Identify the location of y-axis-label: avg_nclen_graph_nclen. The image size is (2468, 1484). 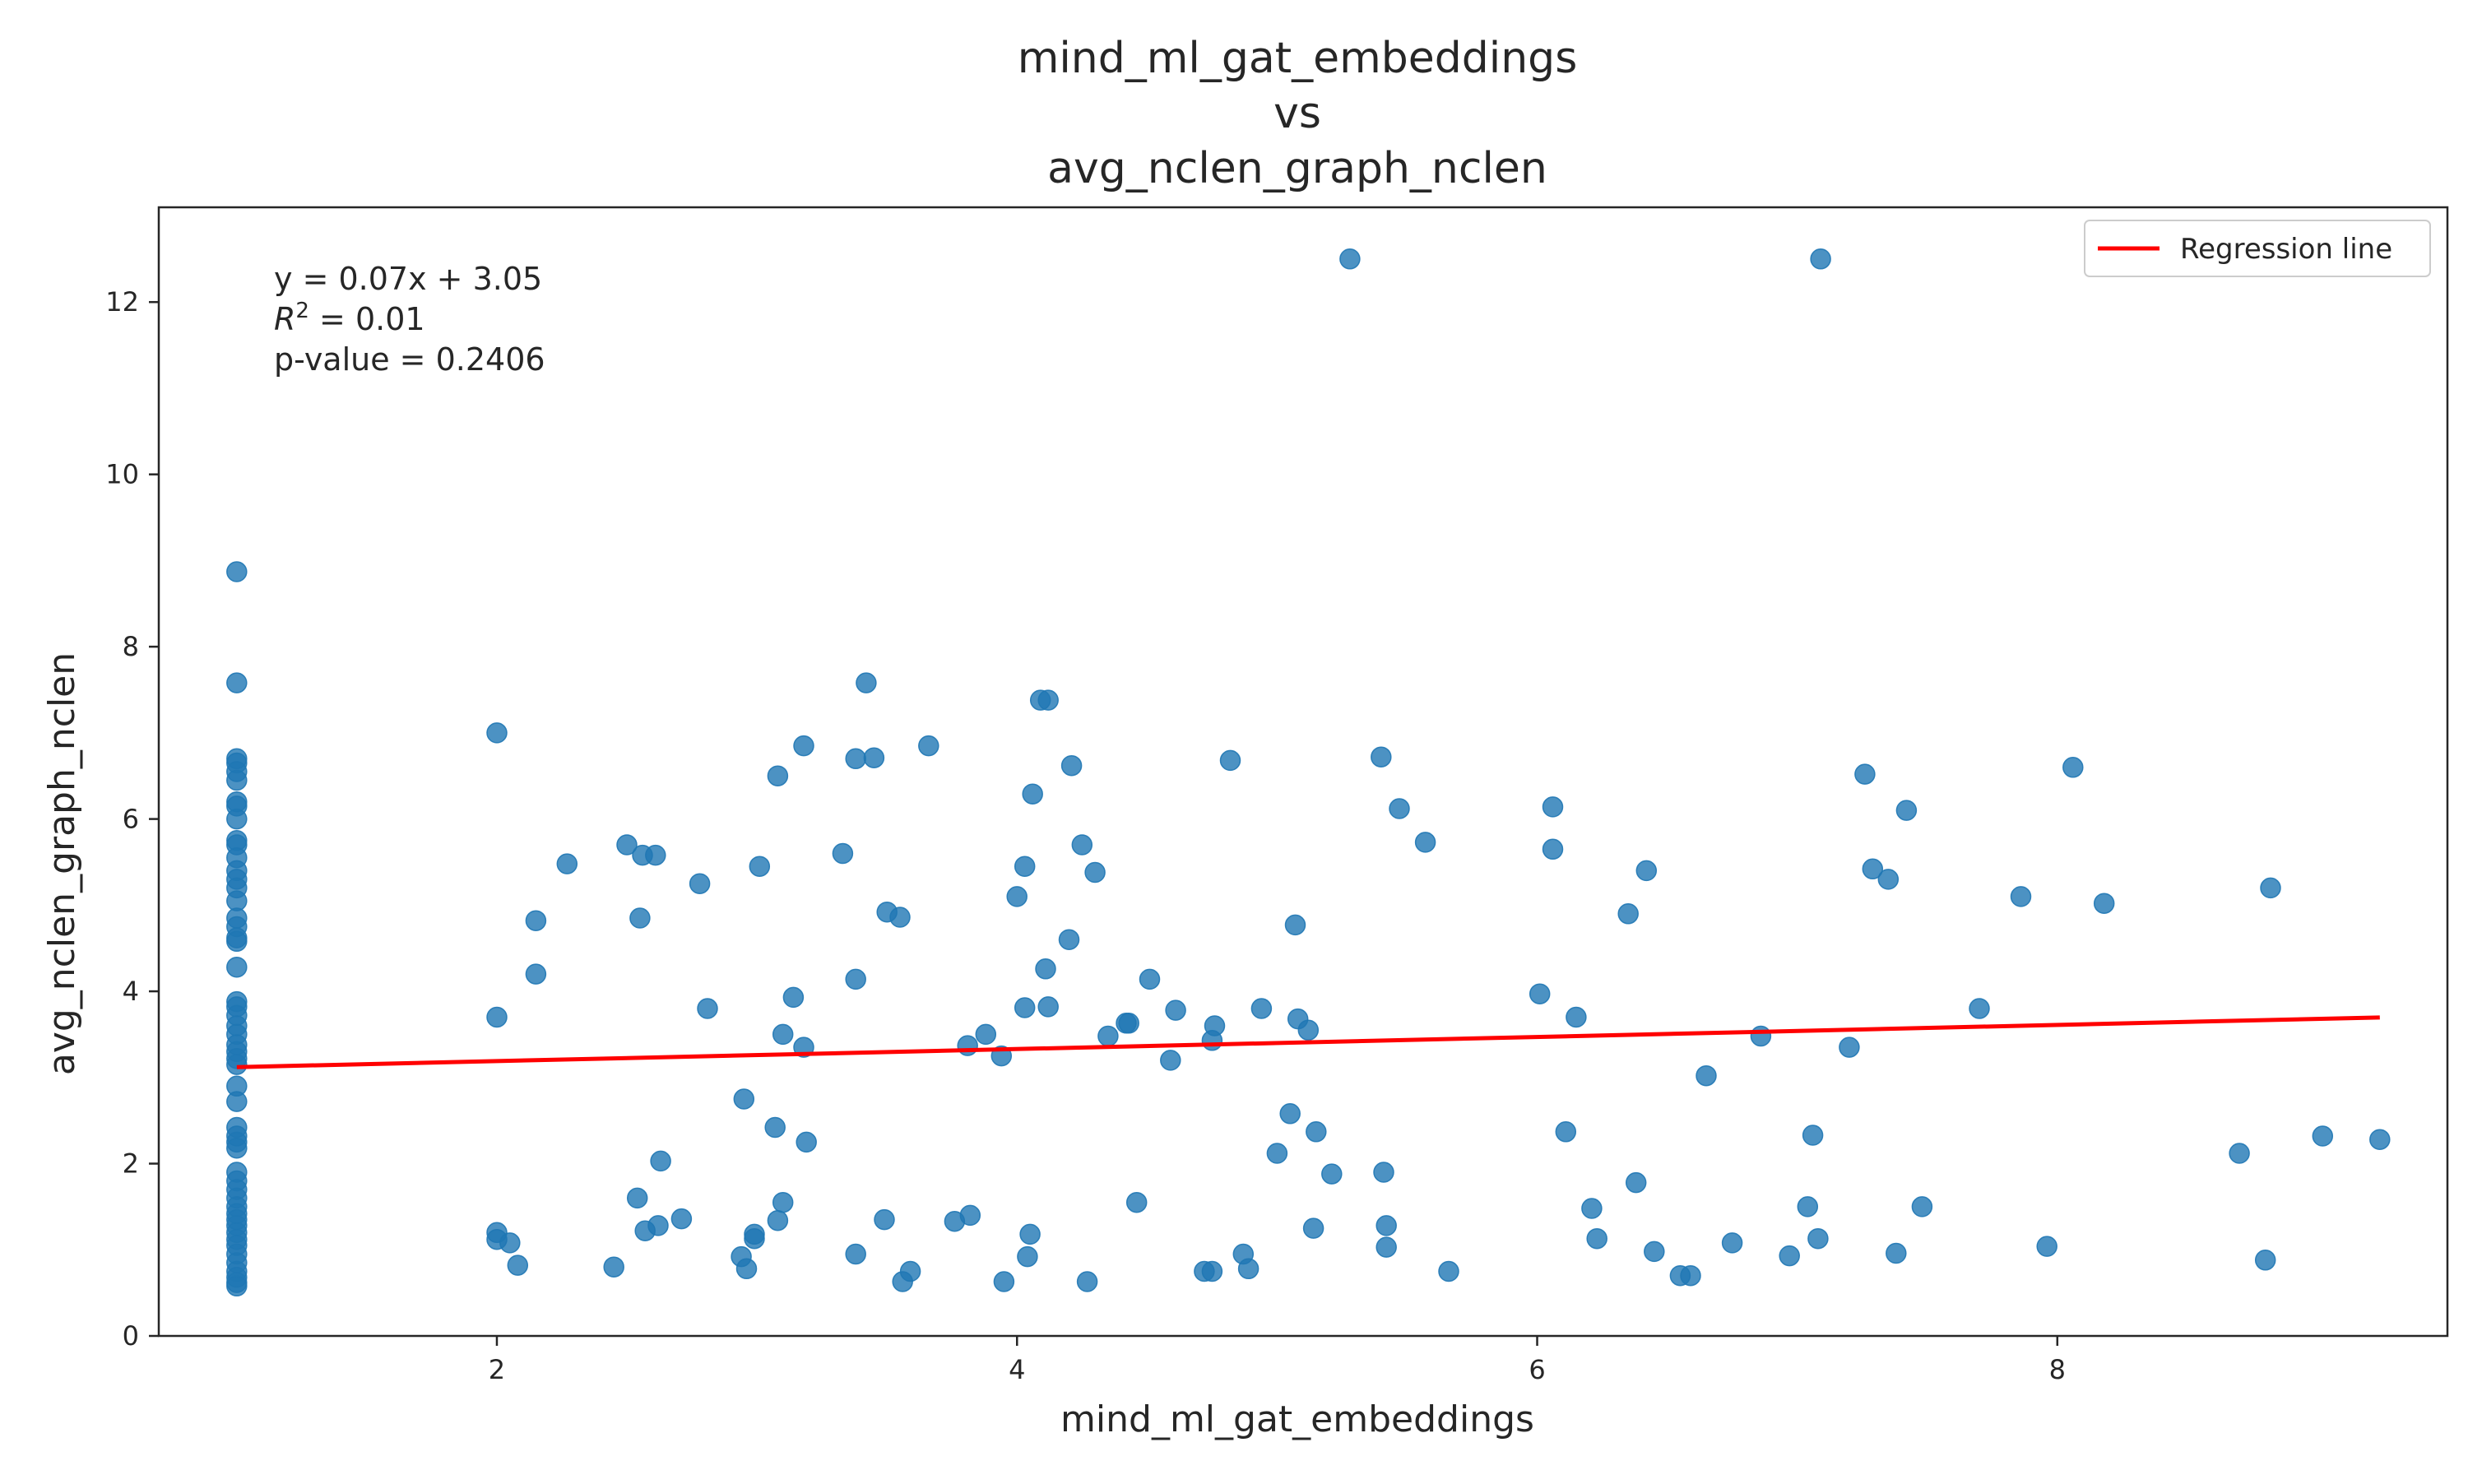
(62, 863).